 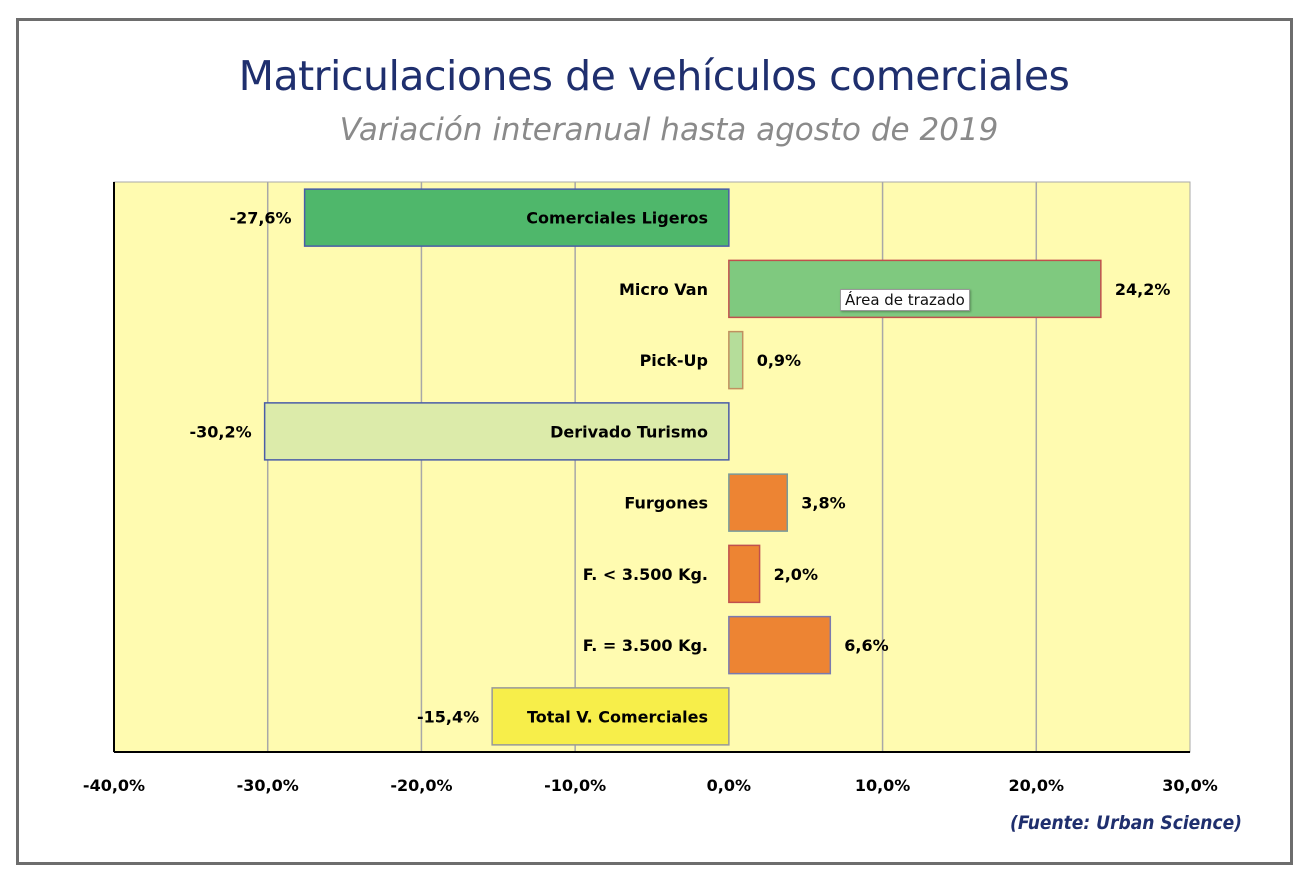 I want to click on x-tick-label: 20,0%, so click(x=1037, y=785).